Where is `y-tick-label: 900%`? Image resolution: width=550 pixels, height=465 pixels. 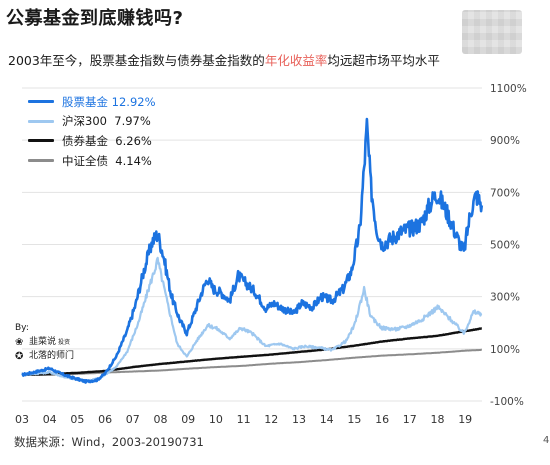
y-tick-label: 900% is located at coordinates (505, 141).